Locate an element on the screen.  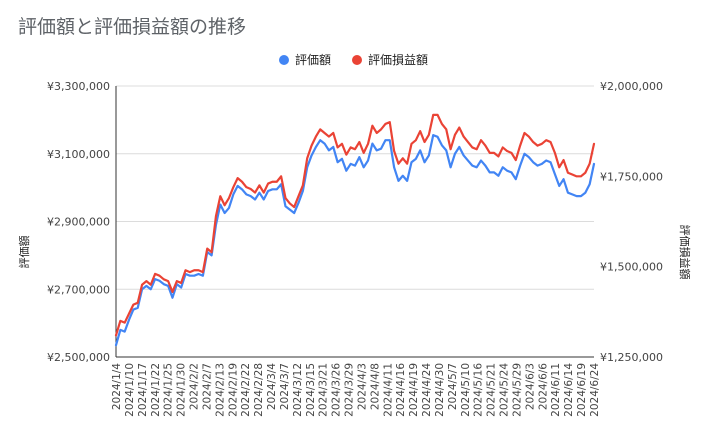
legend-marker-valuation is located at coordinates (284, 60).